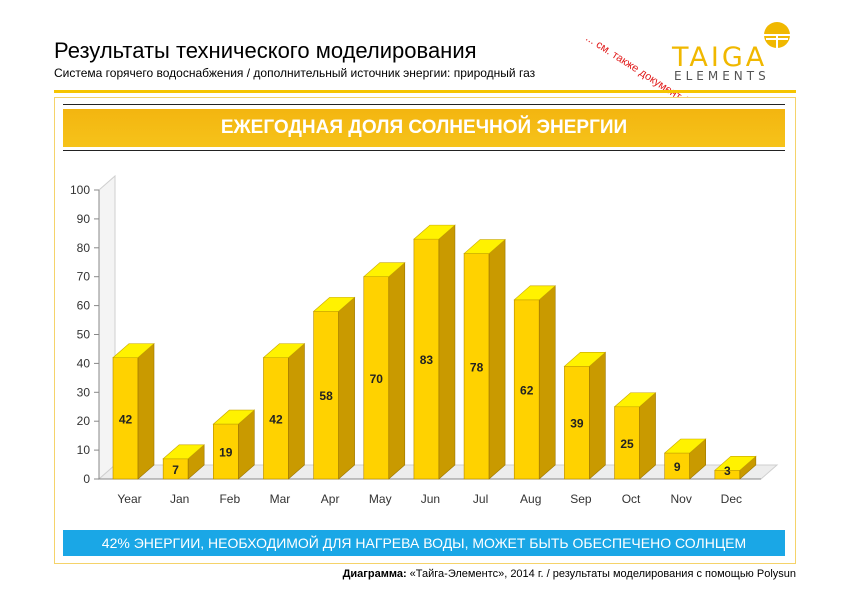 The height and width of the screenshot is (597, 848). I want to click on y-tick-label: 10, so click(84, 450).